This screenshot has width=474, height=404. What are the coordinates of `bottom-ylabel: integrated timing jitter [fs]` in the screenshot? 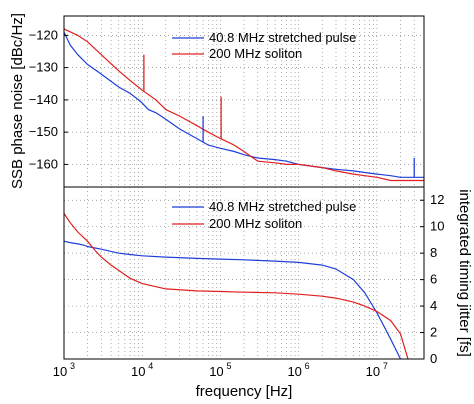 It's located at (464, 273).